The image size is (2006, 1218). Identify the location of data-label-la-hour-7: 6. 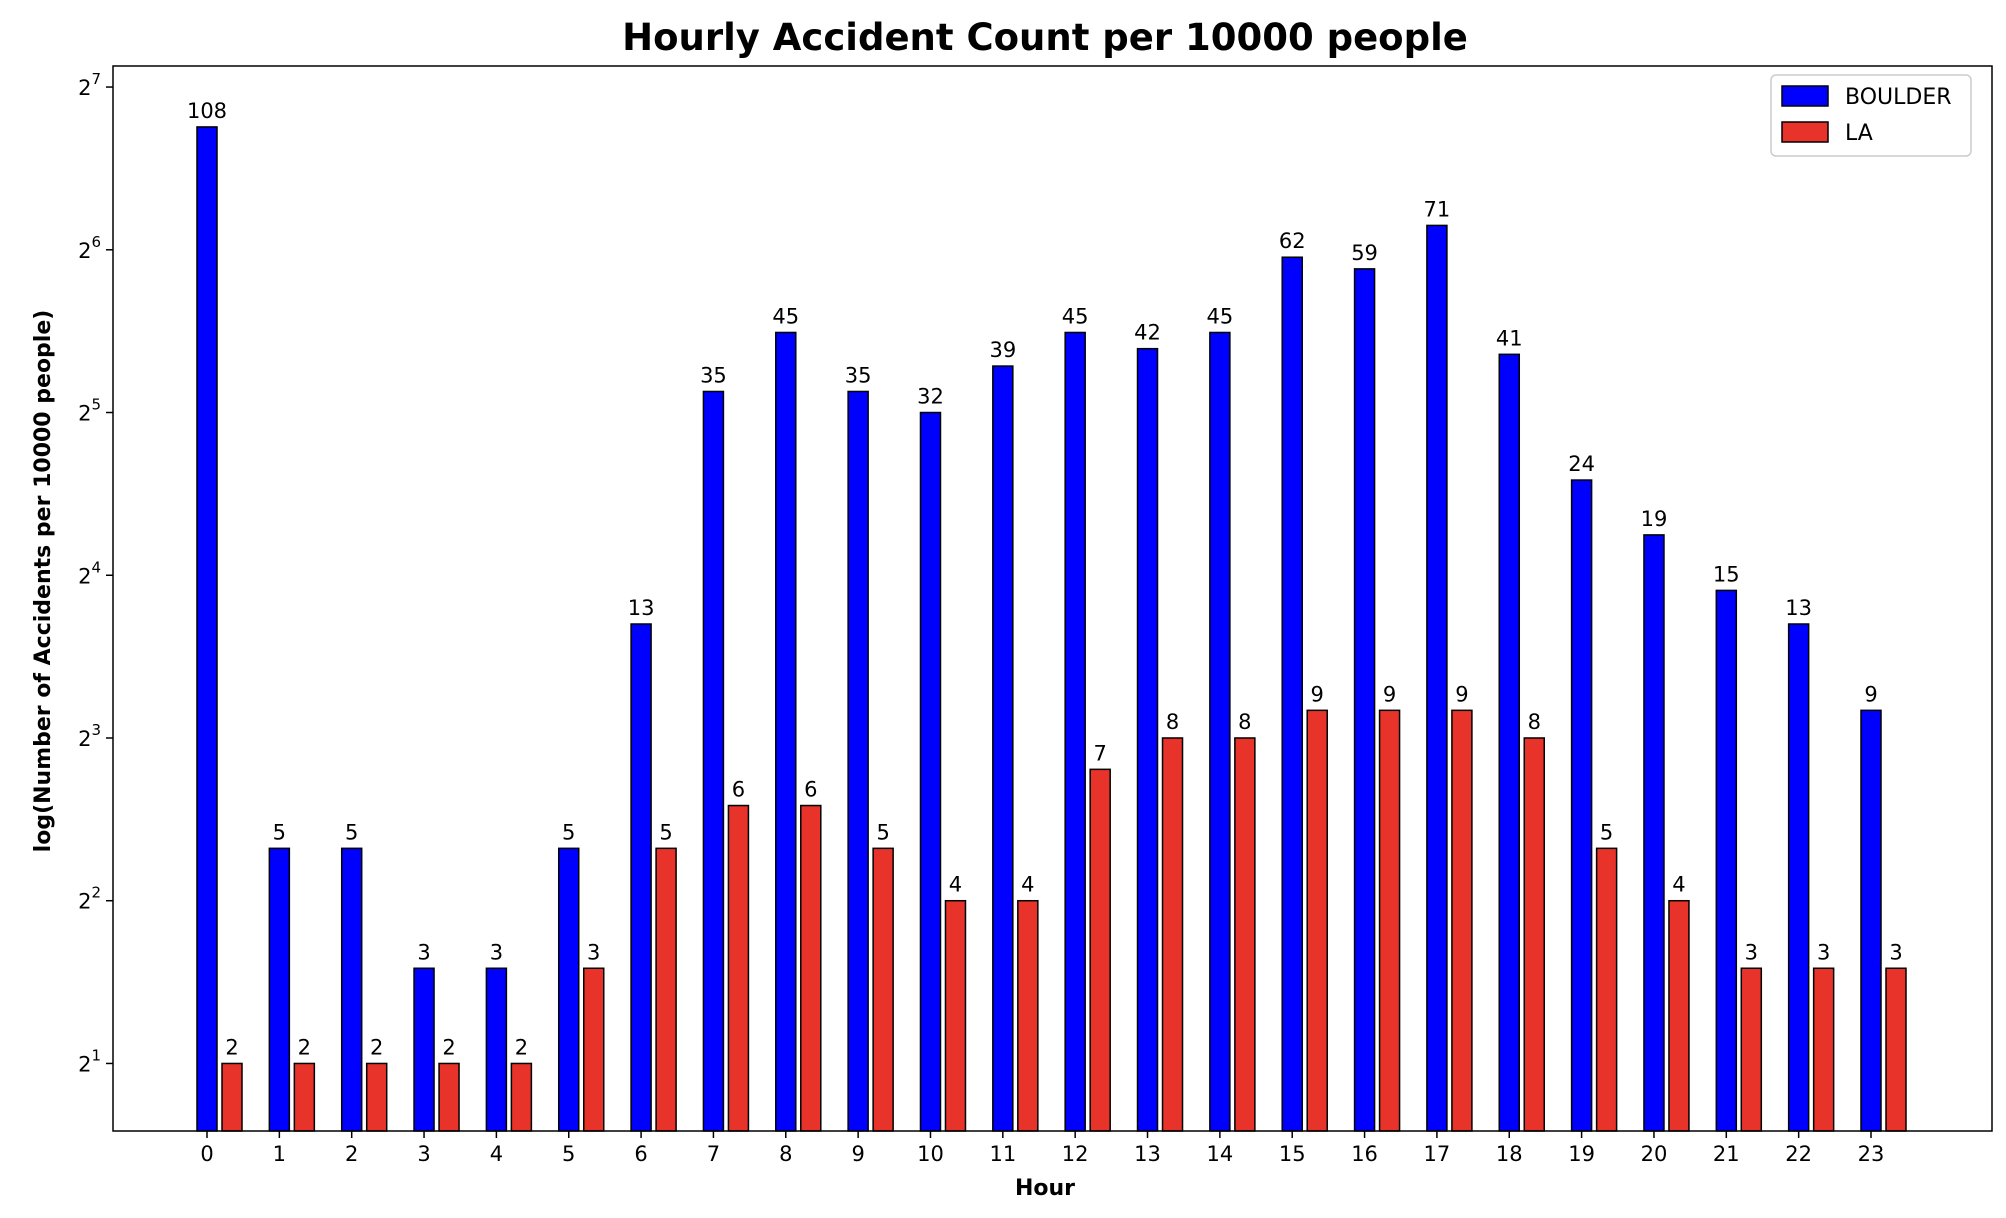
(738, 790).